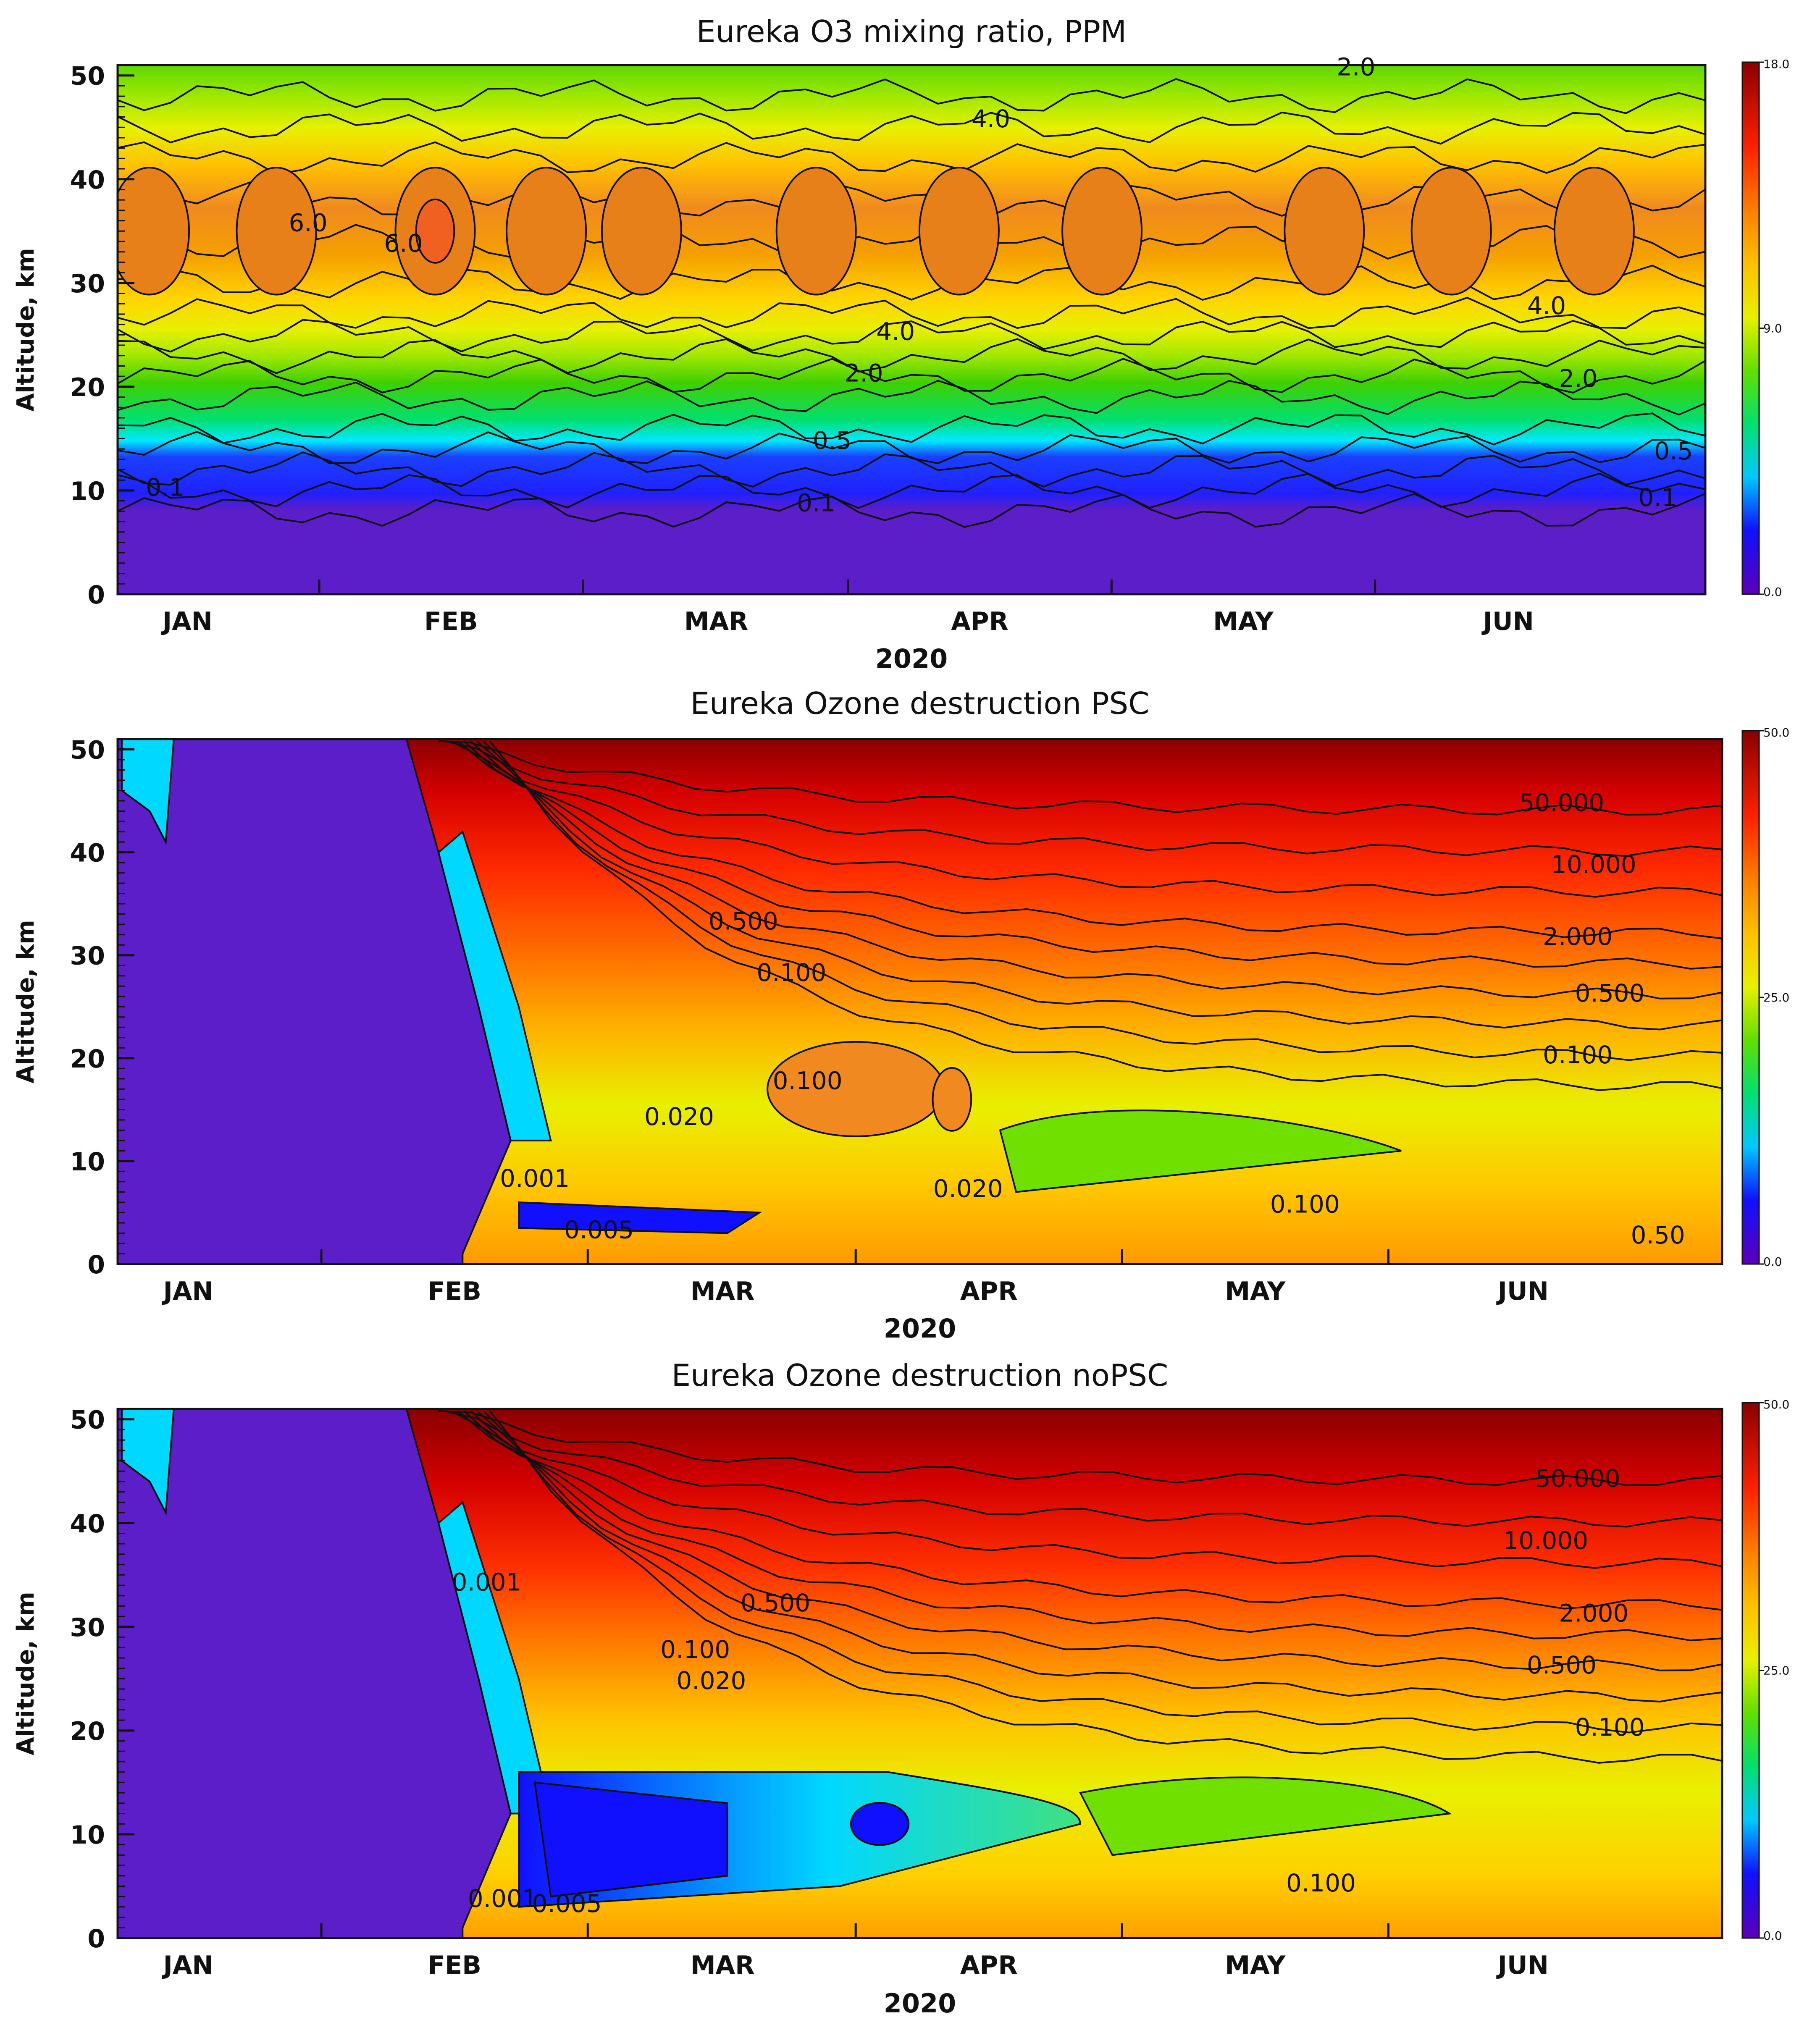  I want to click on vortex-edge, so click(495, 986).